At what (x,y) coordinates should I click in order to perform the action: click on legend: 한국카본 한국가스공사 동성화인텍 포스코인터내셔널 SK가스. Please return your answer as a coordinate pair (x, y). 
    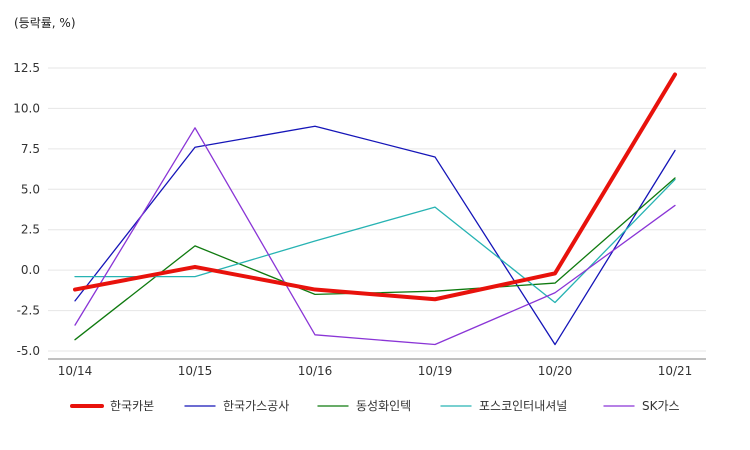
    Looking at the image, I should click on (375, 406).